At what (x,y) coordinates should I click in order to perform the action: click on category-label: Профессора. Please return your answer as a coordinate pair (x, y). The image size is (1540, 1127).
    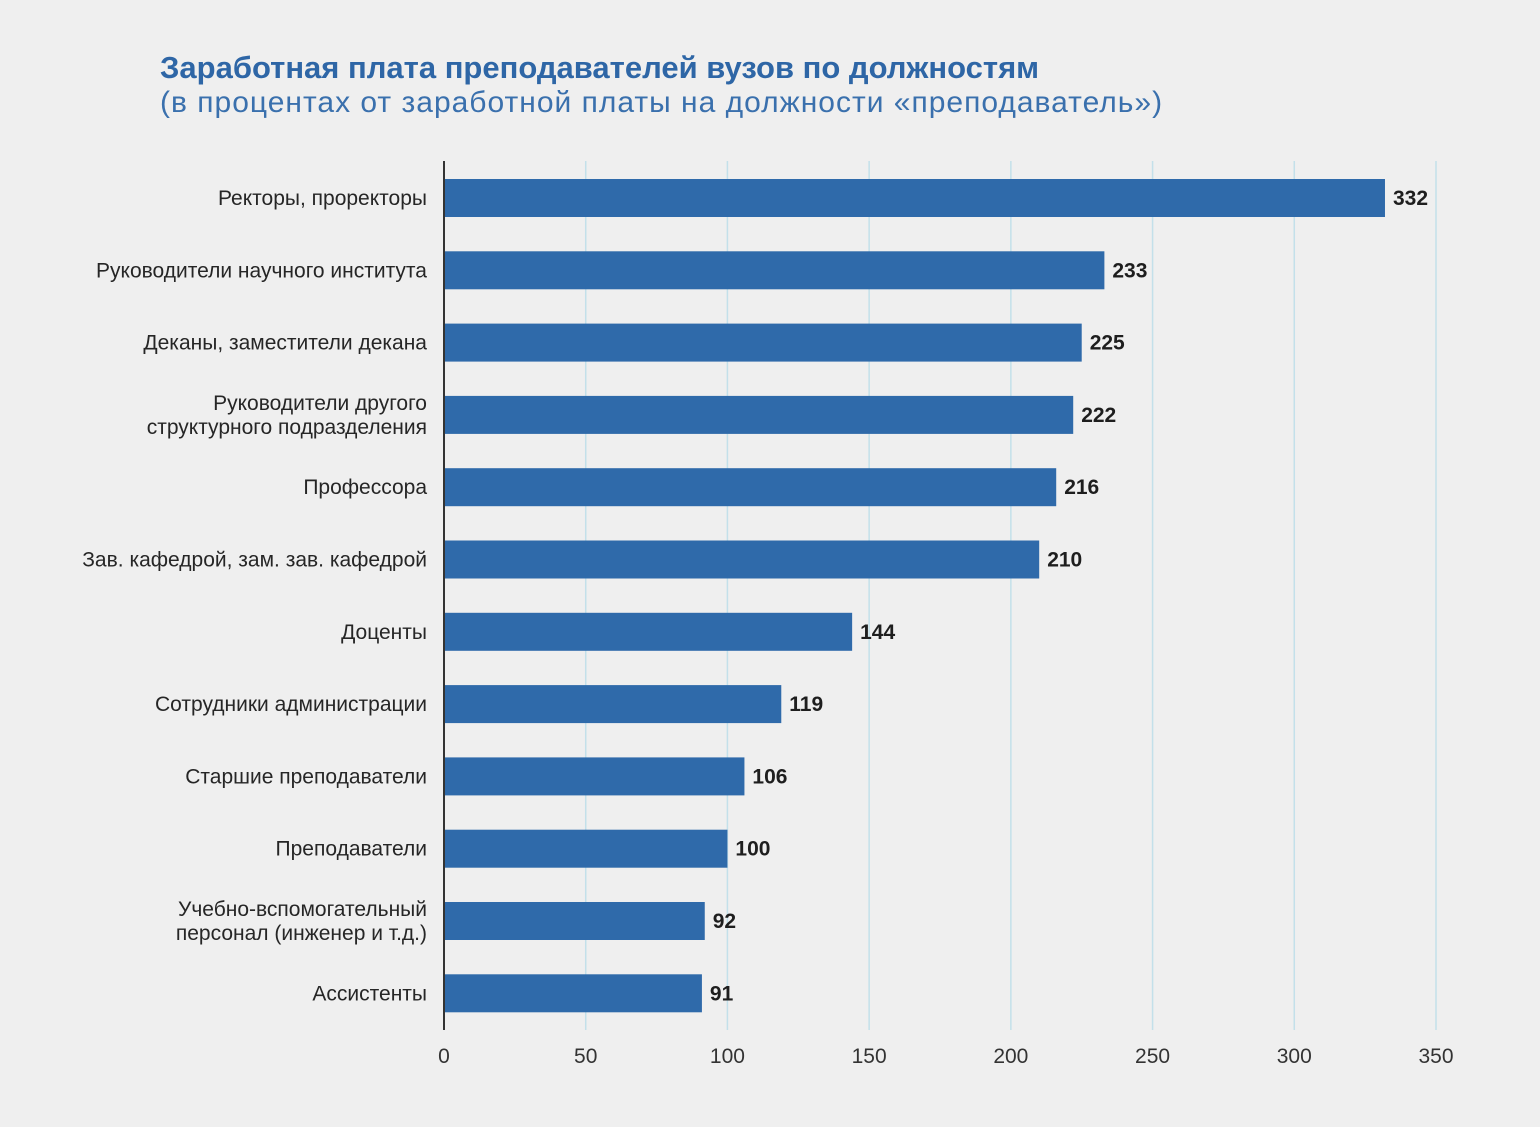
    Looking at the image, I should click on (365, 487).